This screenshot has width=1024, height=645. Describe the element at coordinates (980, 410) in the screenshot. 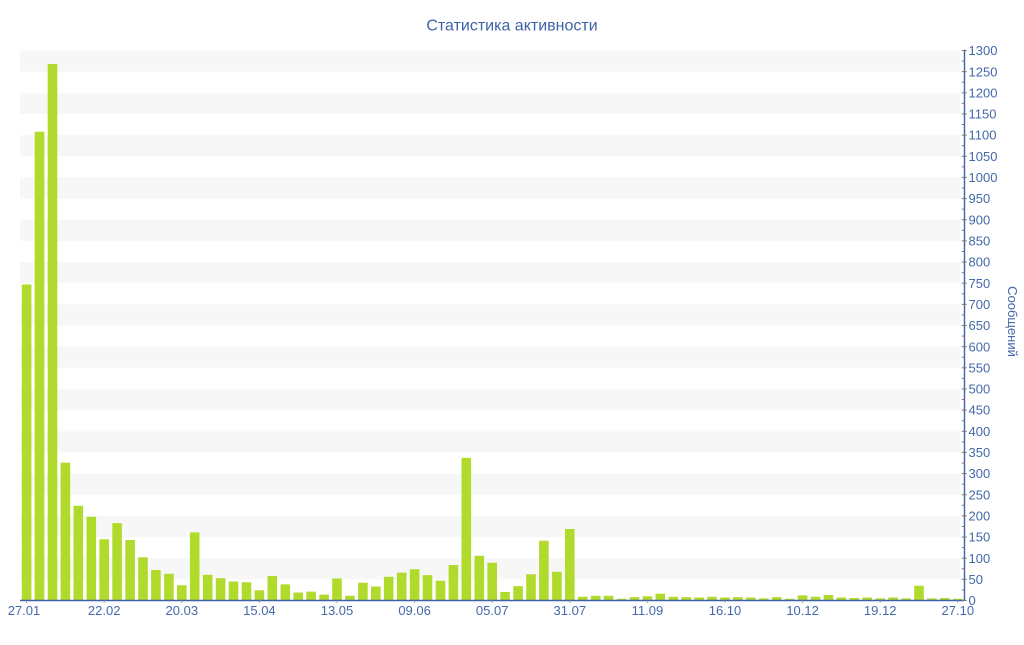

I see `svg-text: 450` at that location.